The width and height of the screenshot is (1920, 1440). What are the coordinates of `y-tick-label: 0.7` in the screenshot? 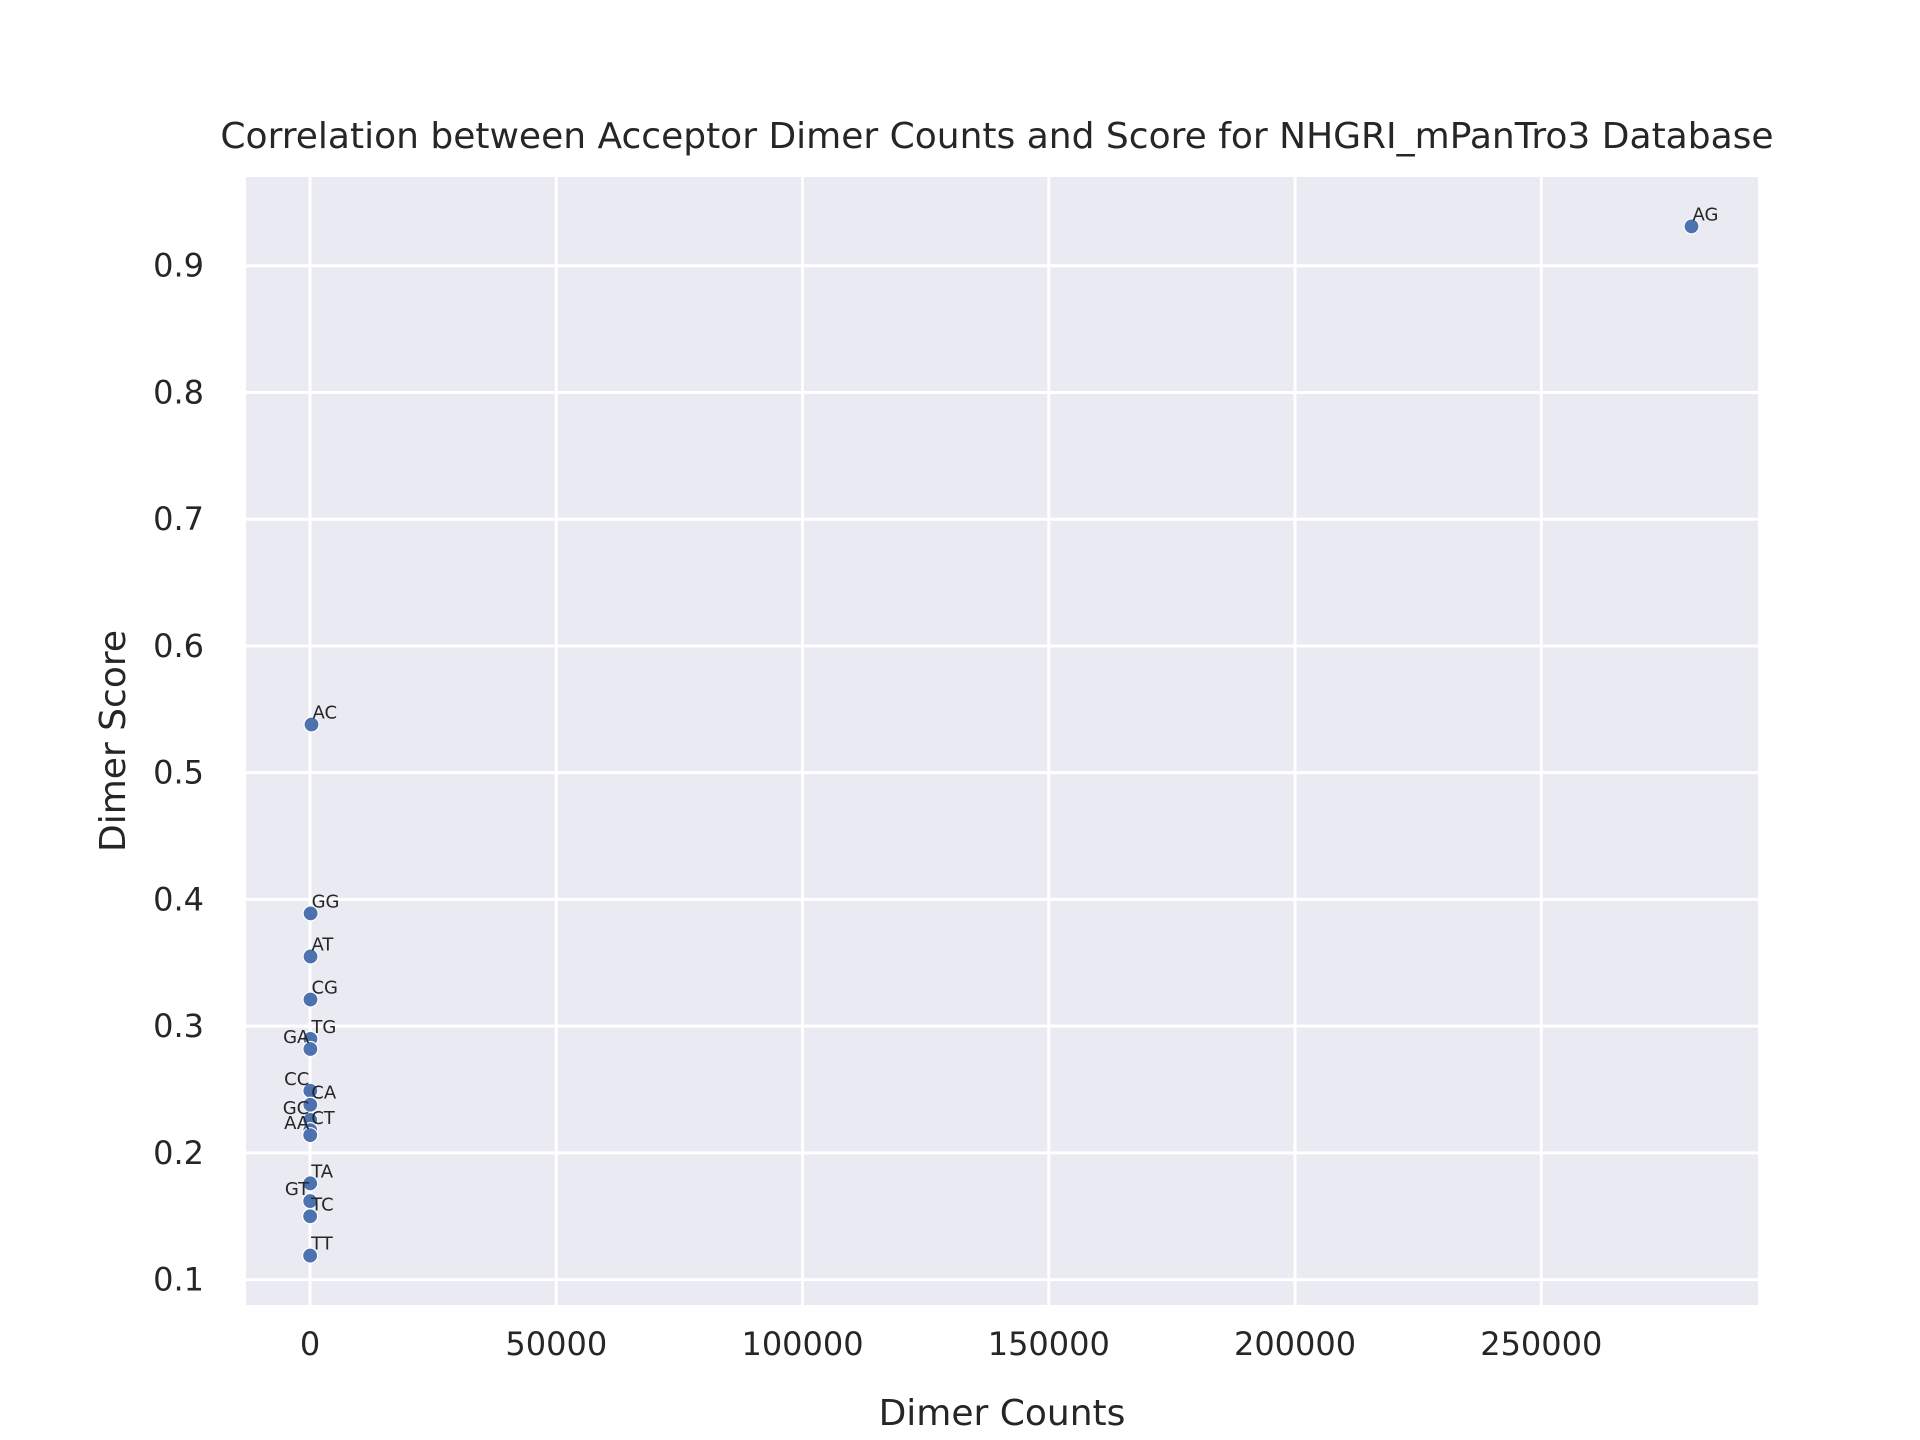 It's located at (178, 519).